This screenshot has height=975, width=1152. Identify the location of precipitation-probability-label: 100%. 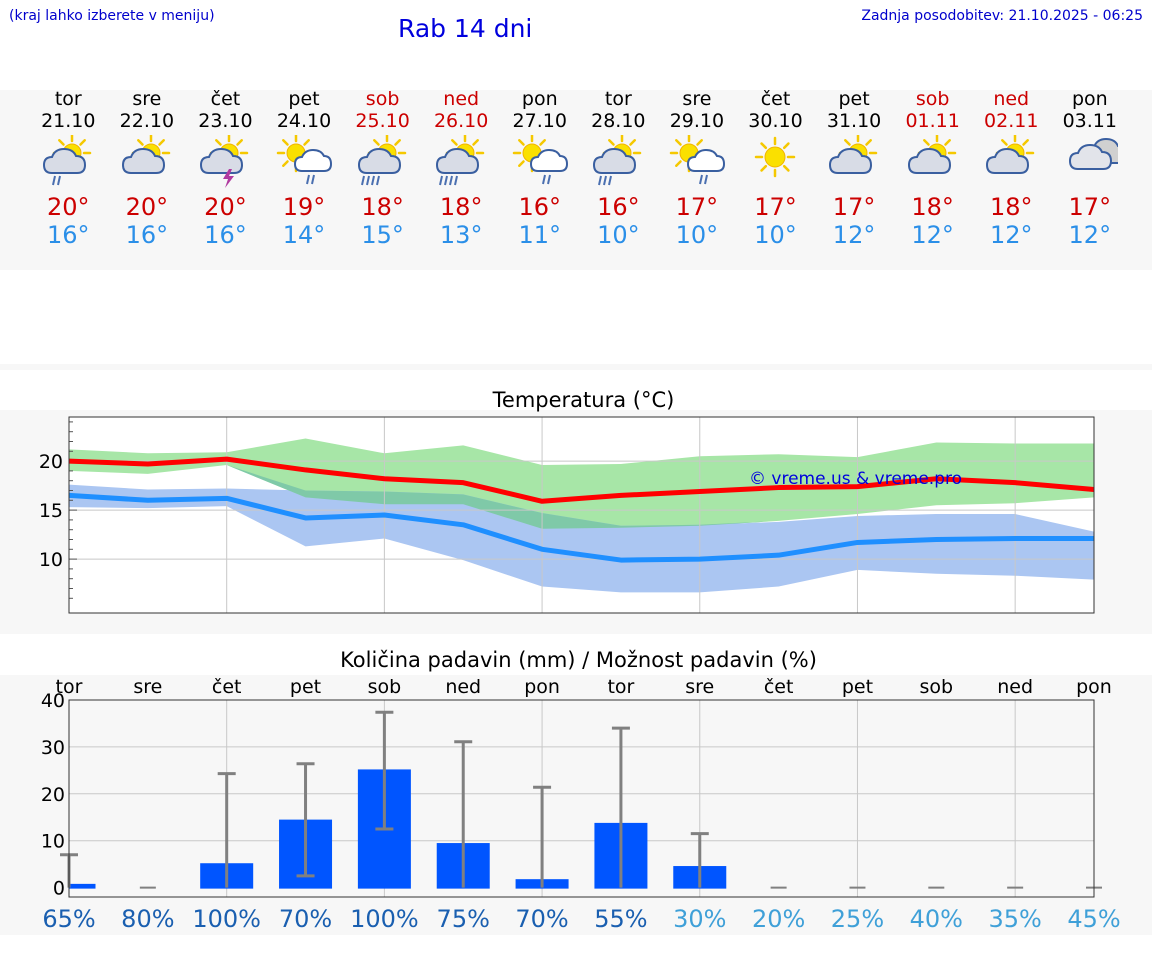
(226, 919).